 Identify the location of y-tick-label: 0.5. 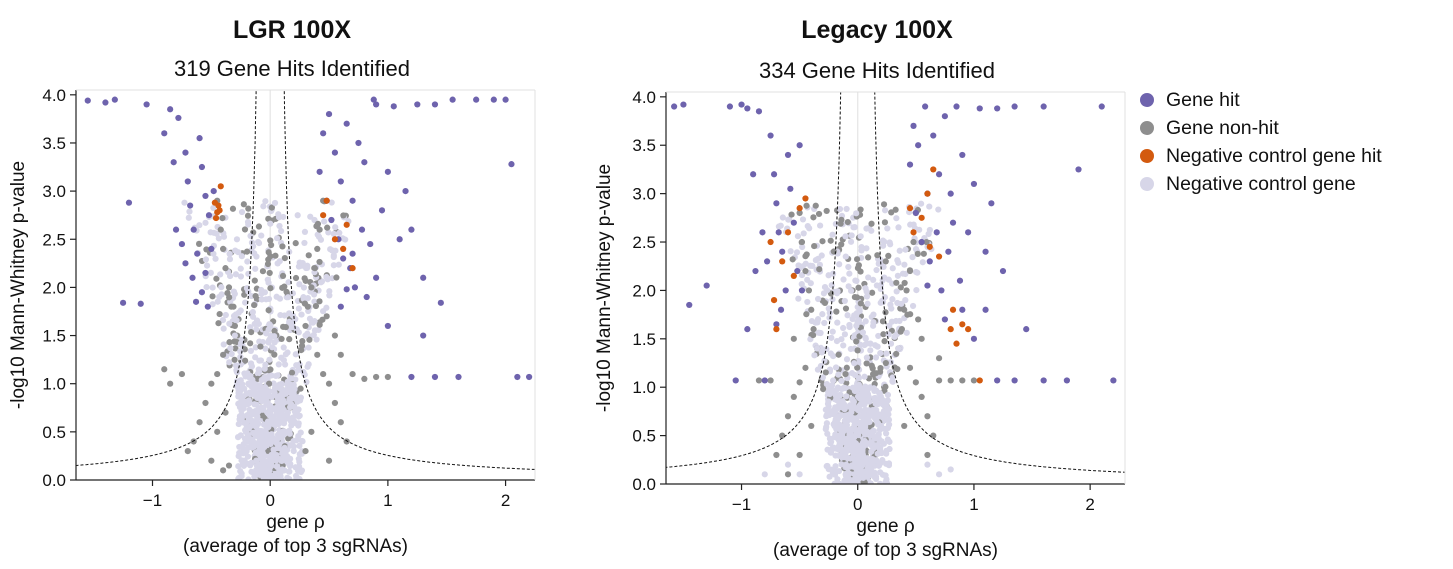
(54, 432).